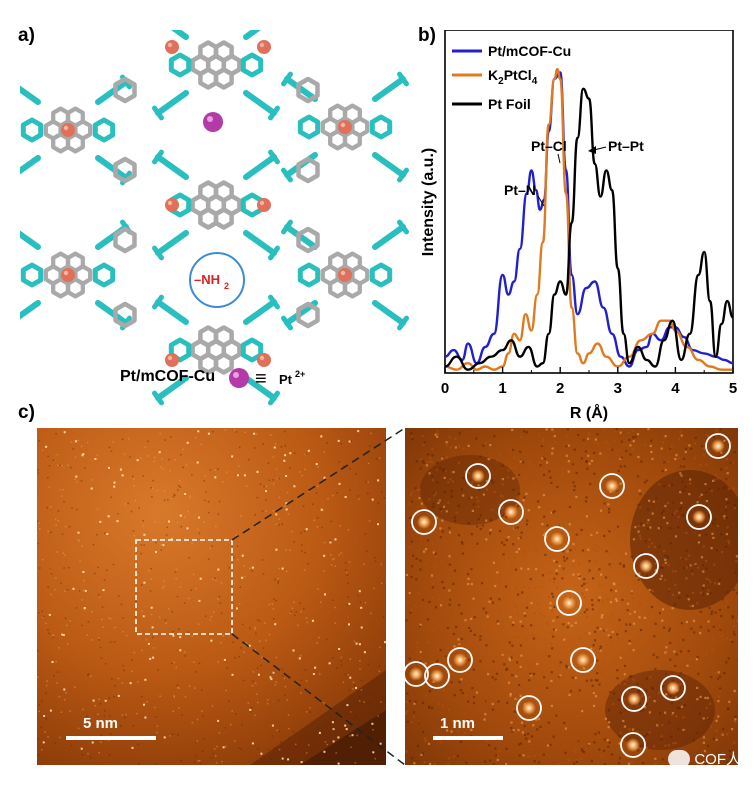  I want to click on peak-annotations: Pt–N Pt–Cl Pt–Pt, so click(574, 172).